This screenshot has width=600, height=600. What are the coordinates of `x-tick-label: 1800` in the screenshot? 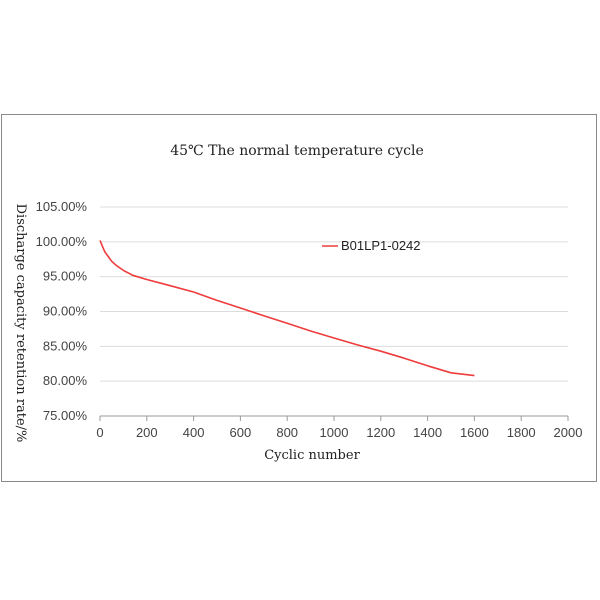 It's located at (521, 432).